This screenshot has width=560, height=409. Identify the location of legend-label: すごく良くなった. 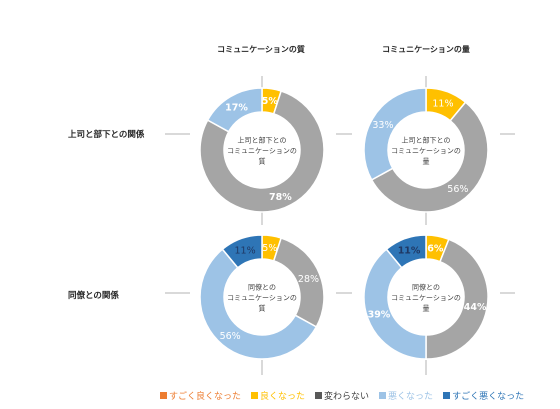
(205, 396).